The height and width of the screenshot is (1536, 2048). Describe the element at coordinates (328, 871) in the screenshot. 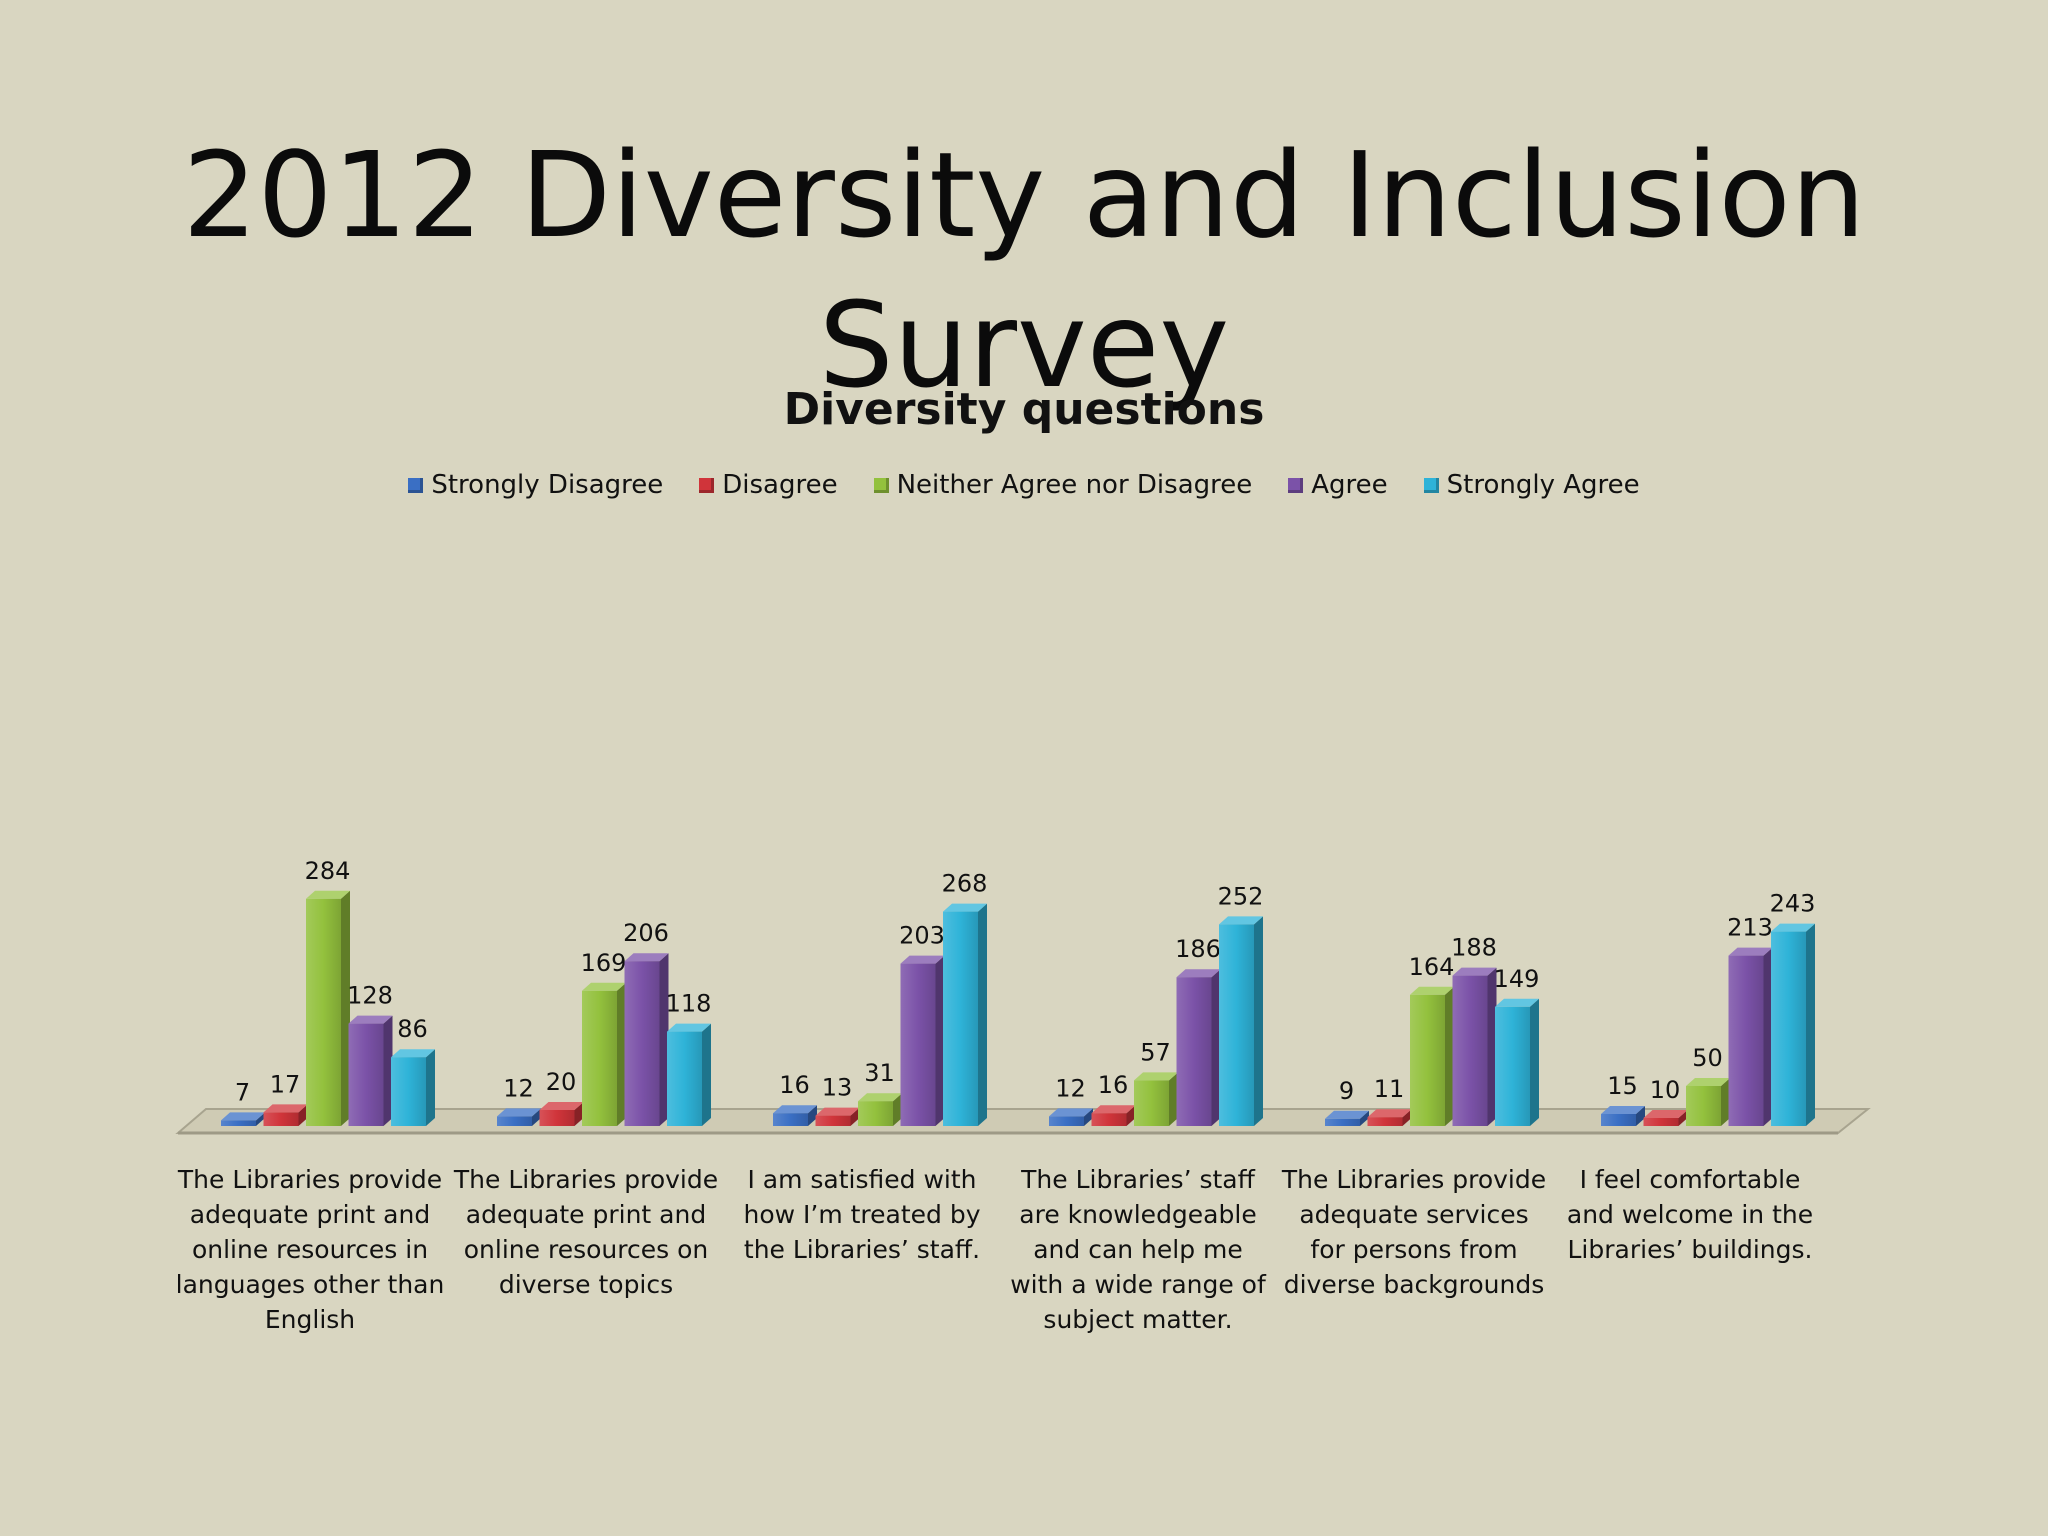

I see `data-label: 284` at that location.